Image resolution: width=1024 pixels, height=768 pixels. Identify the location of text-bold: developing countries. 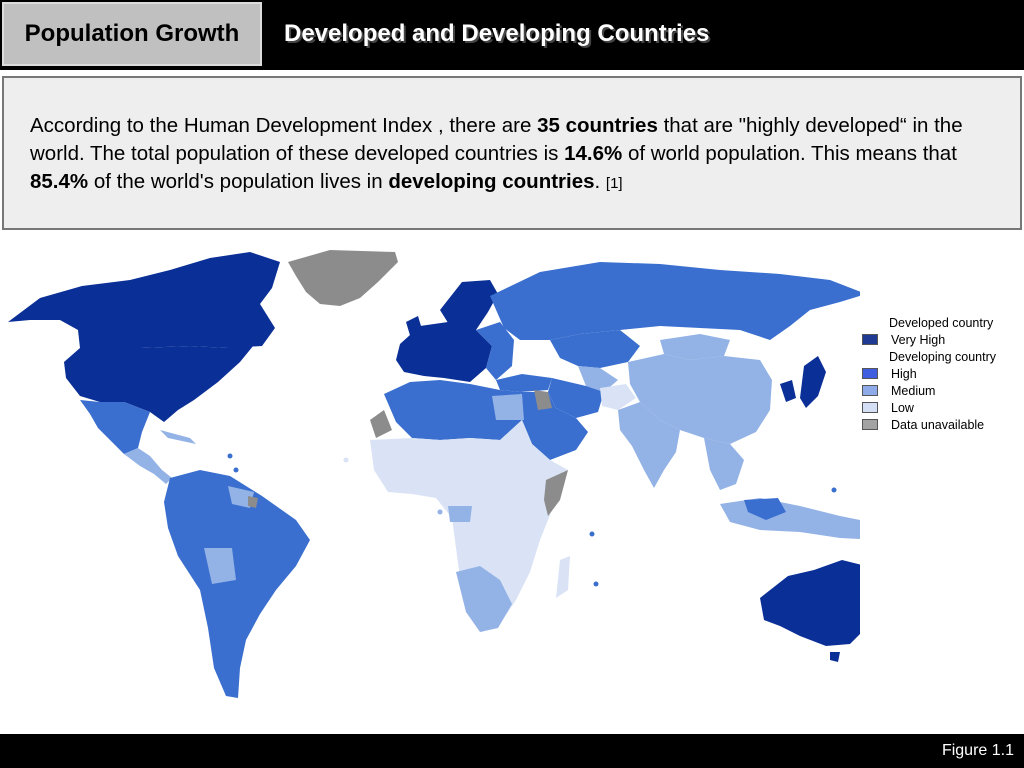
(491, 181).